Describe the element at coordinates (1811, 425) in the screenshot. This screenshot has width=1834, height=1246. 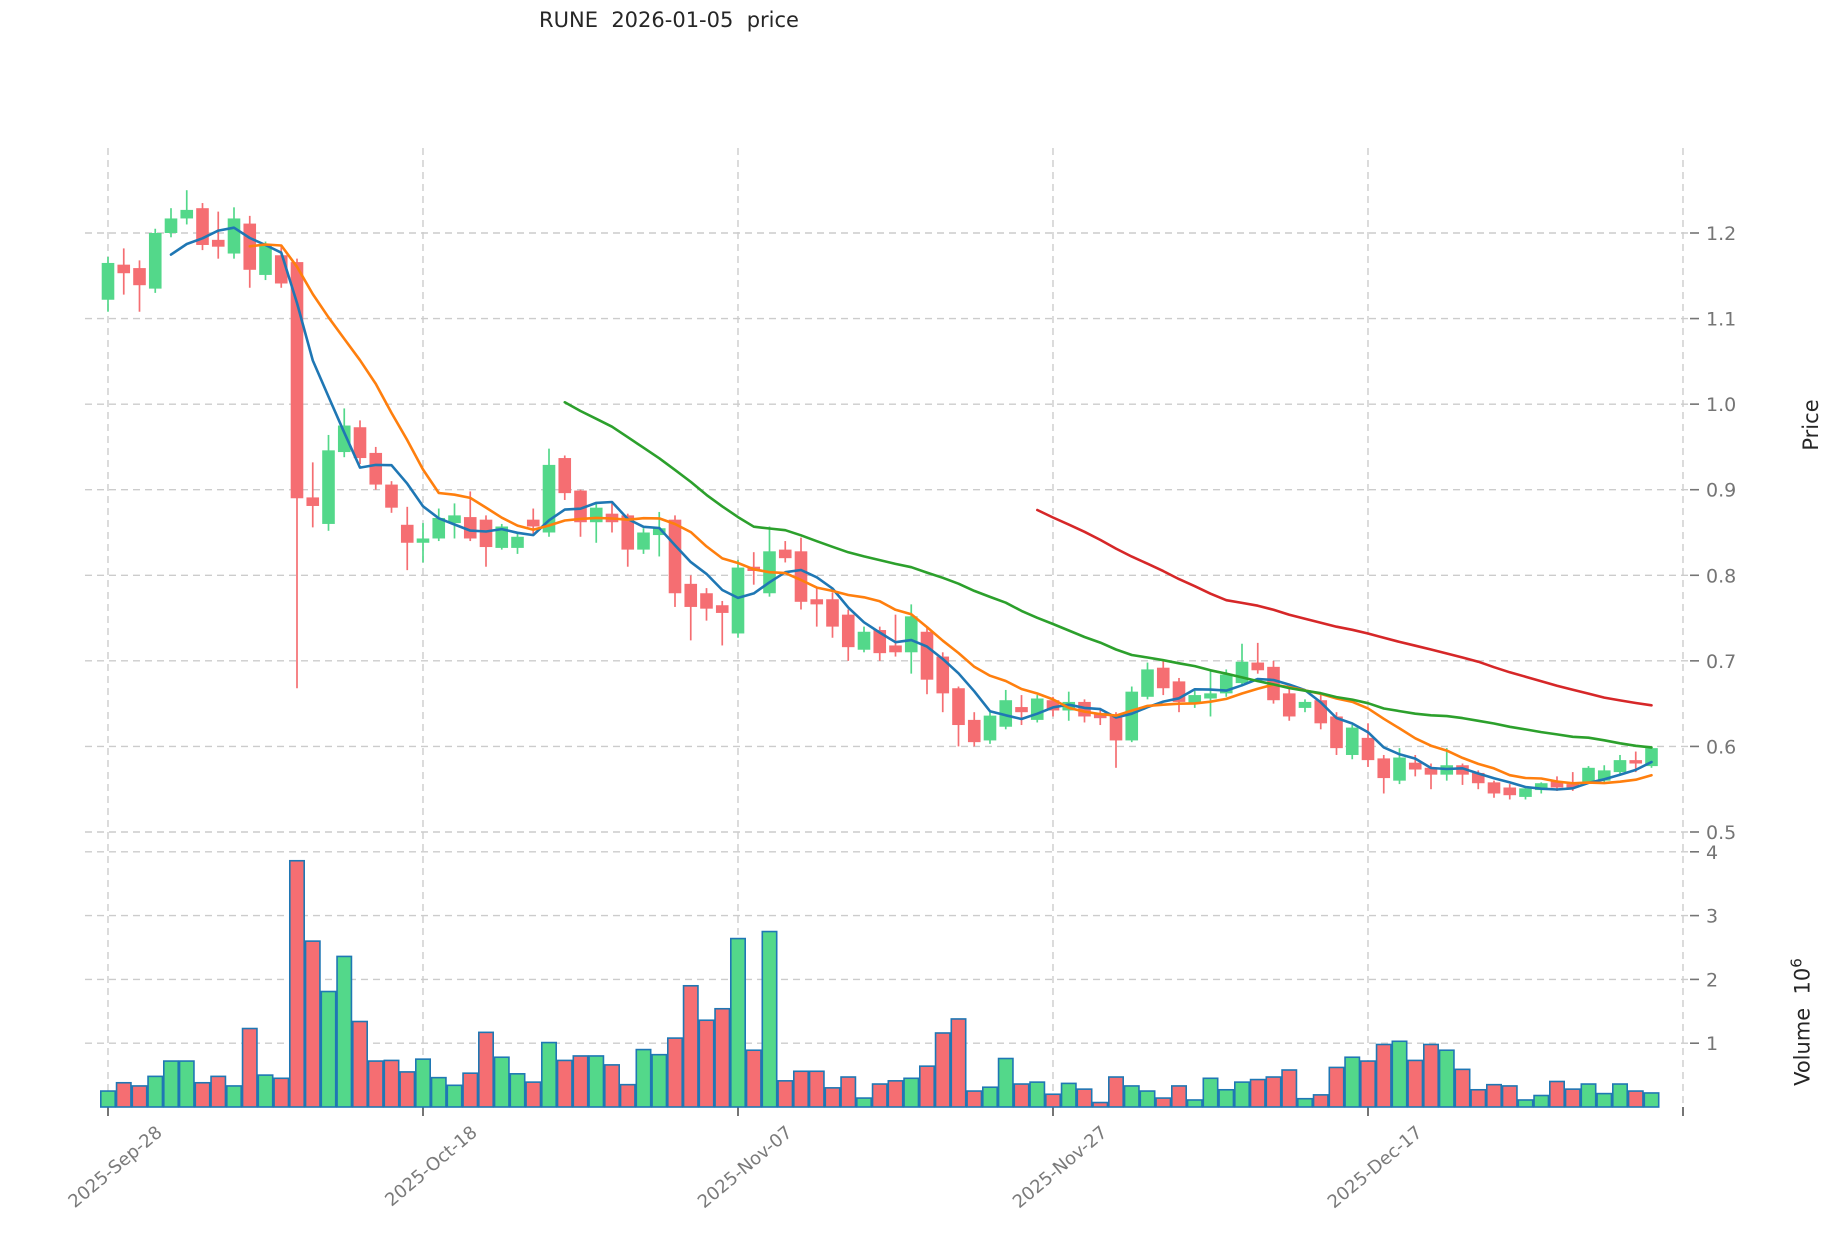
I see `price-axis-label-text: Price` at that location.